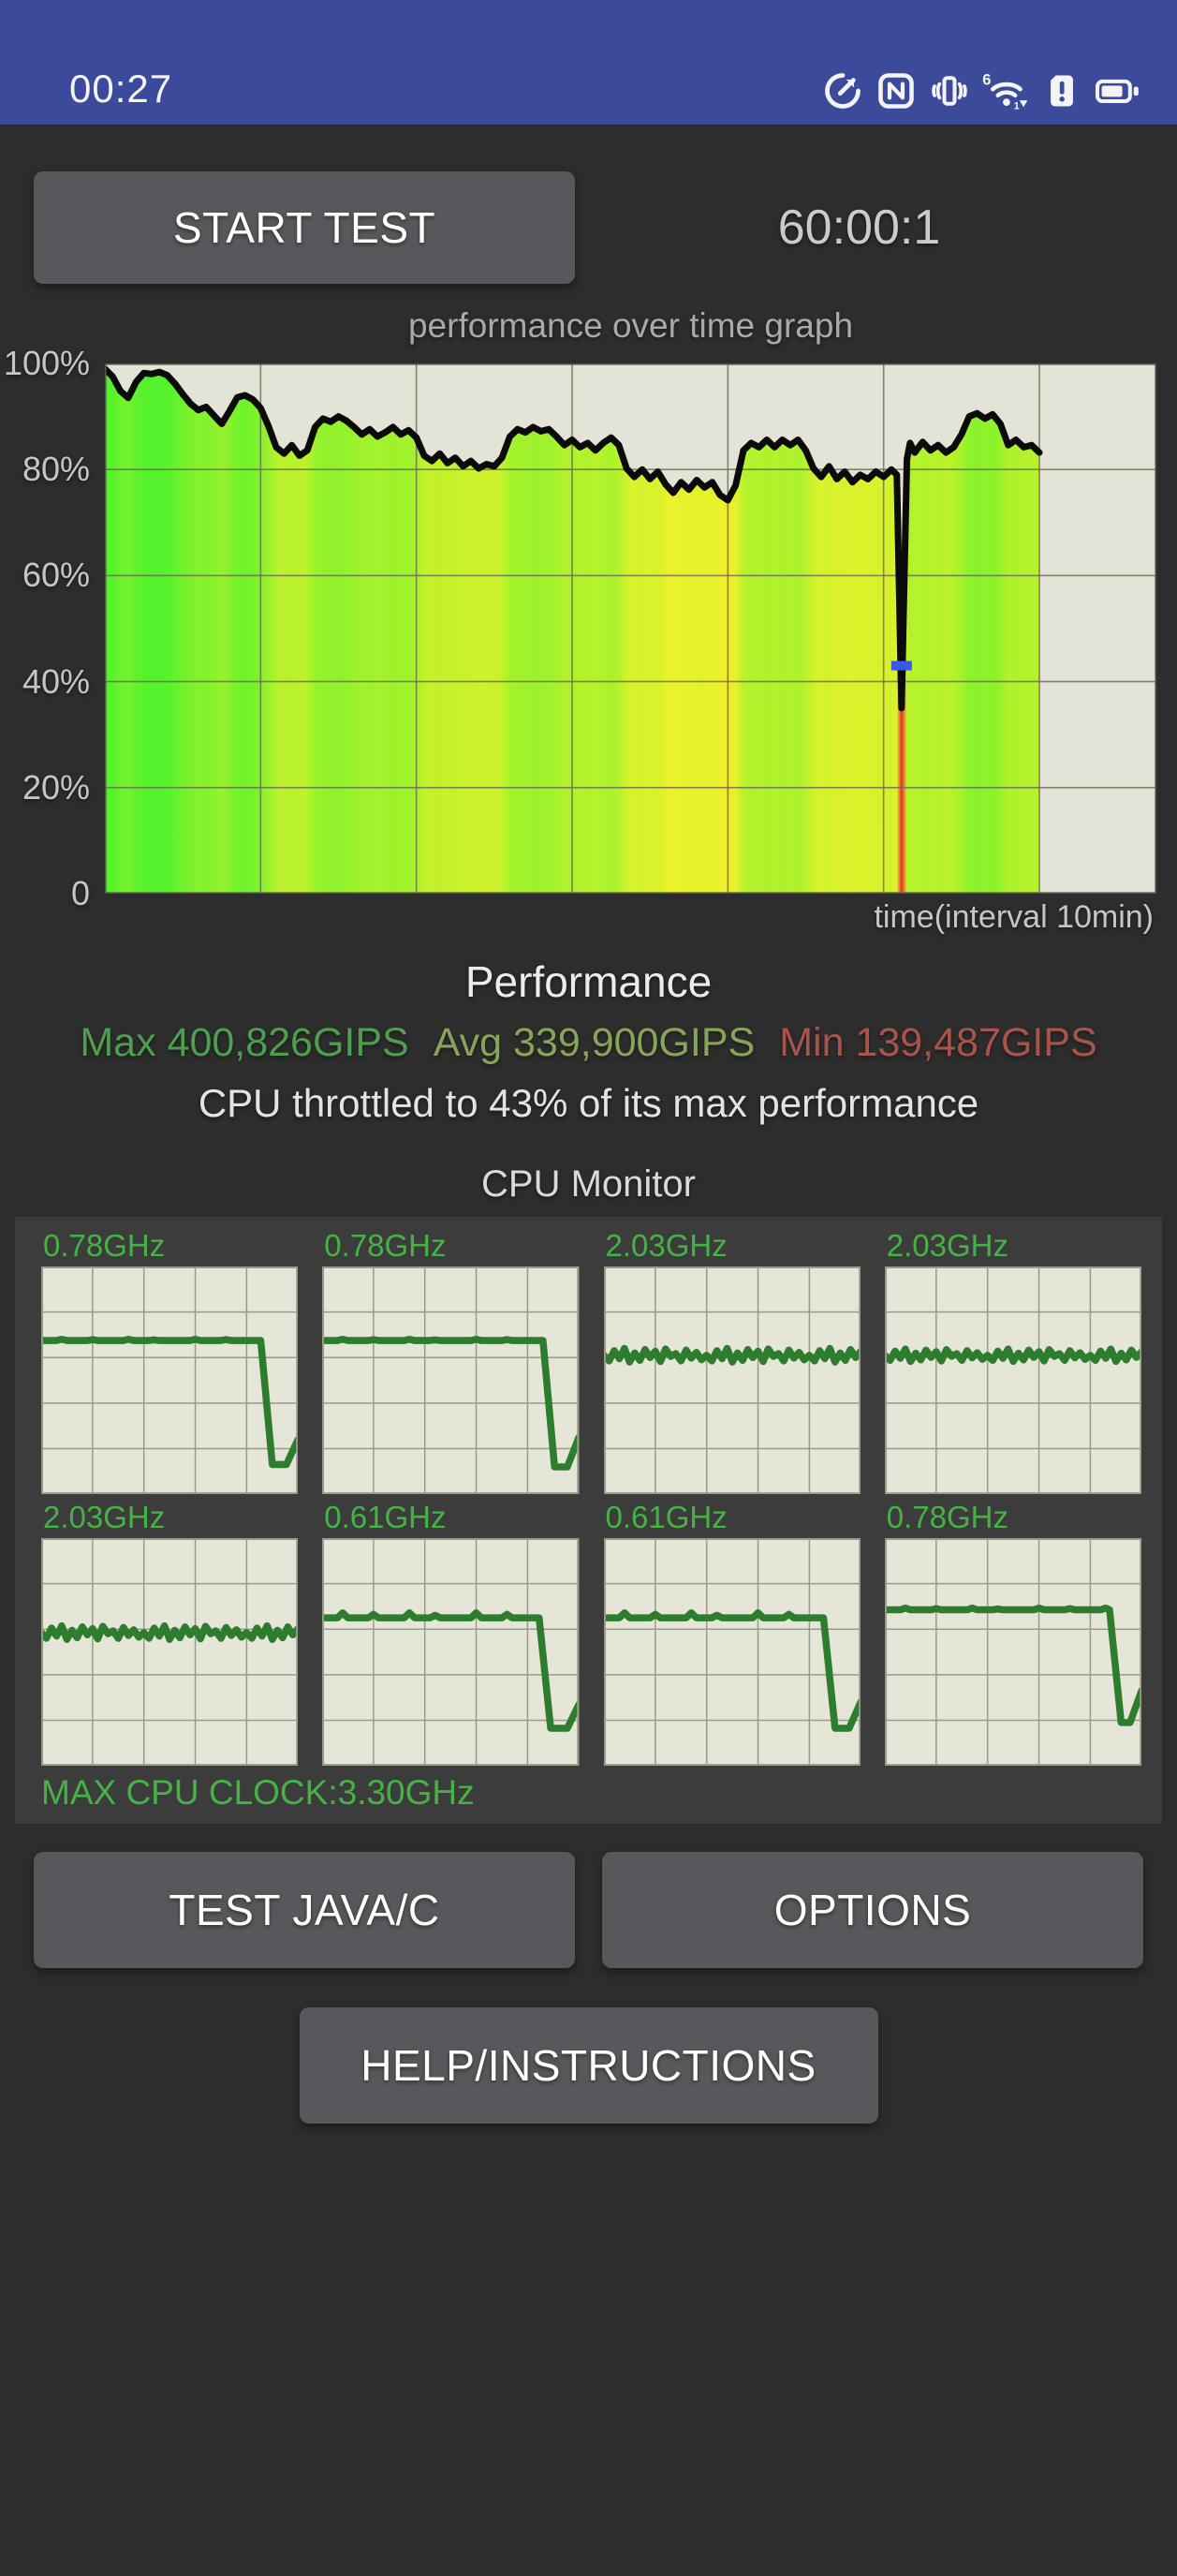 This screenshot has width=1177, height=2576. What do you see at coordinates (56, 575) in the screenshot?
I see `y-tick-60: 60%` at bounding box center [56, 575].